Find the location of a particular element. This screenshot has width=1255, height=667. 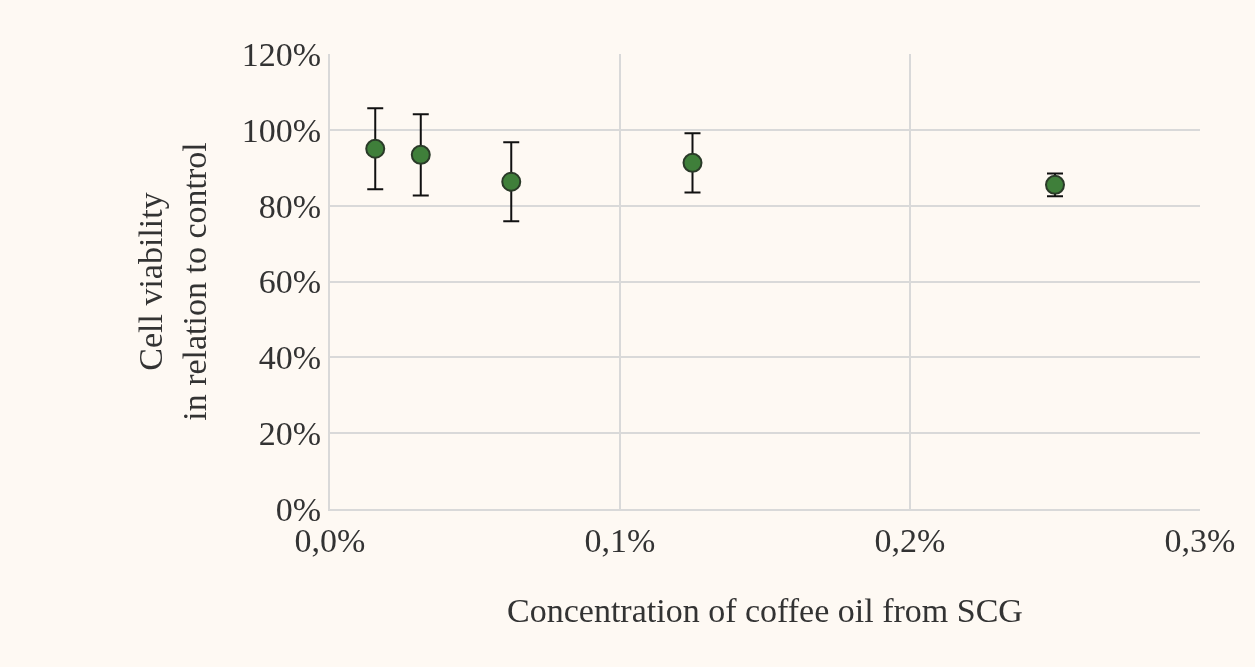

x-tick-label: 0,3% is located at coordinates (1200, 540).